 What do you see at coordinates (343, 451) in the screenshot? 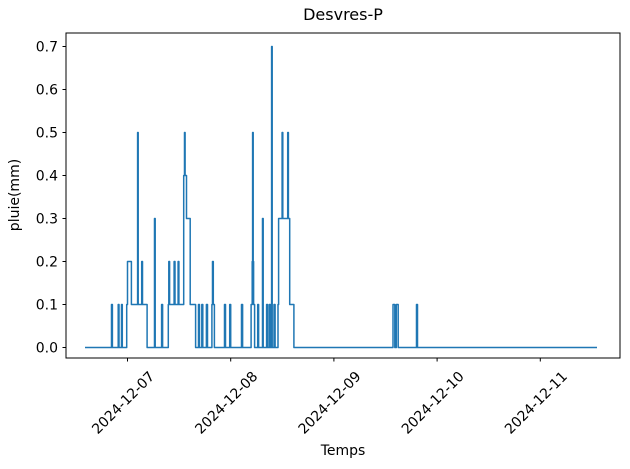
I see `x-axis-label: Temps` at bounding box center [343, 451].